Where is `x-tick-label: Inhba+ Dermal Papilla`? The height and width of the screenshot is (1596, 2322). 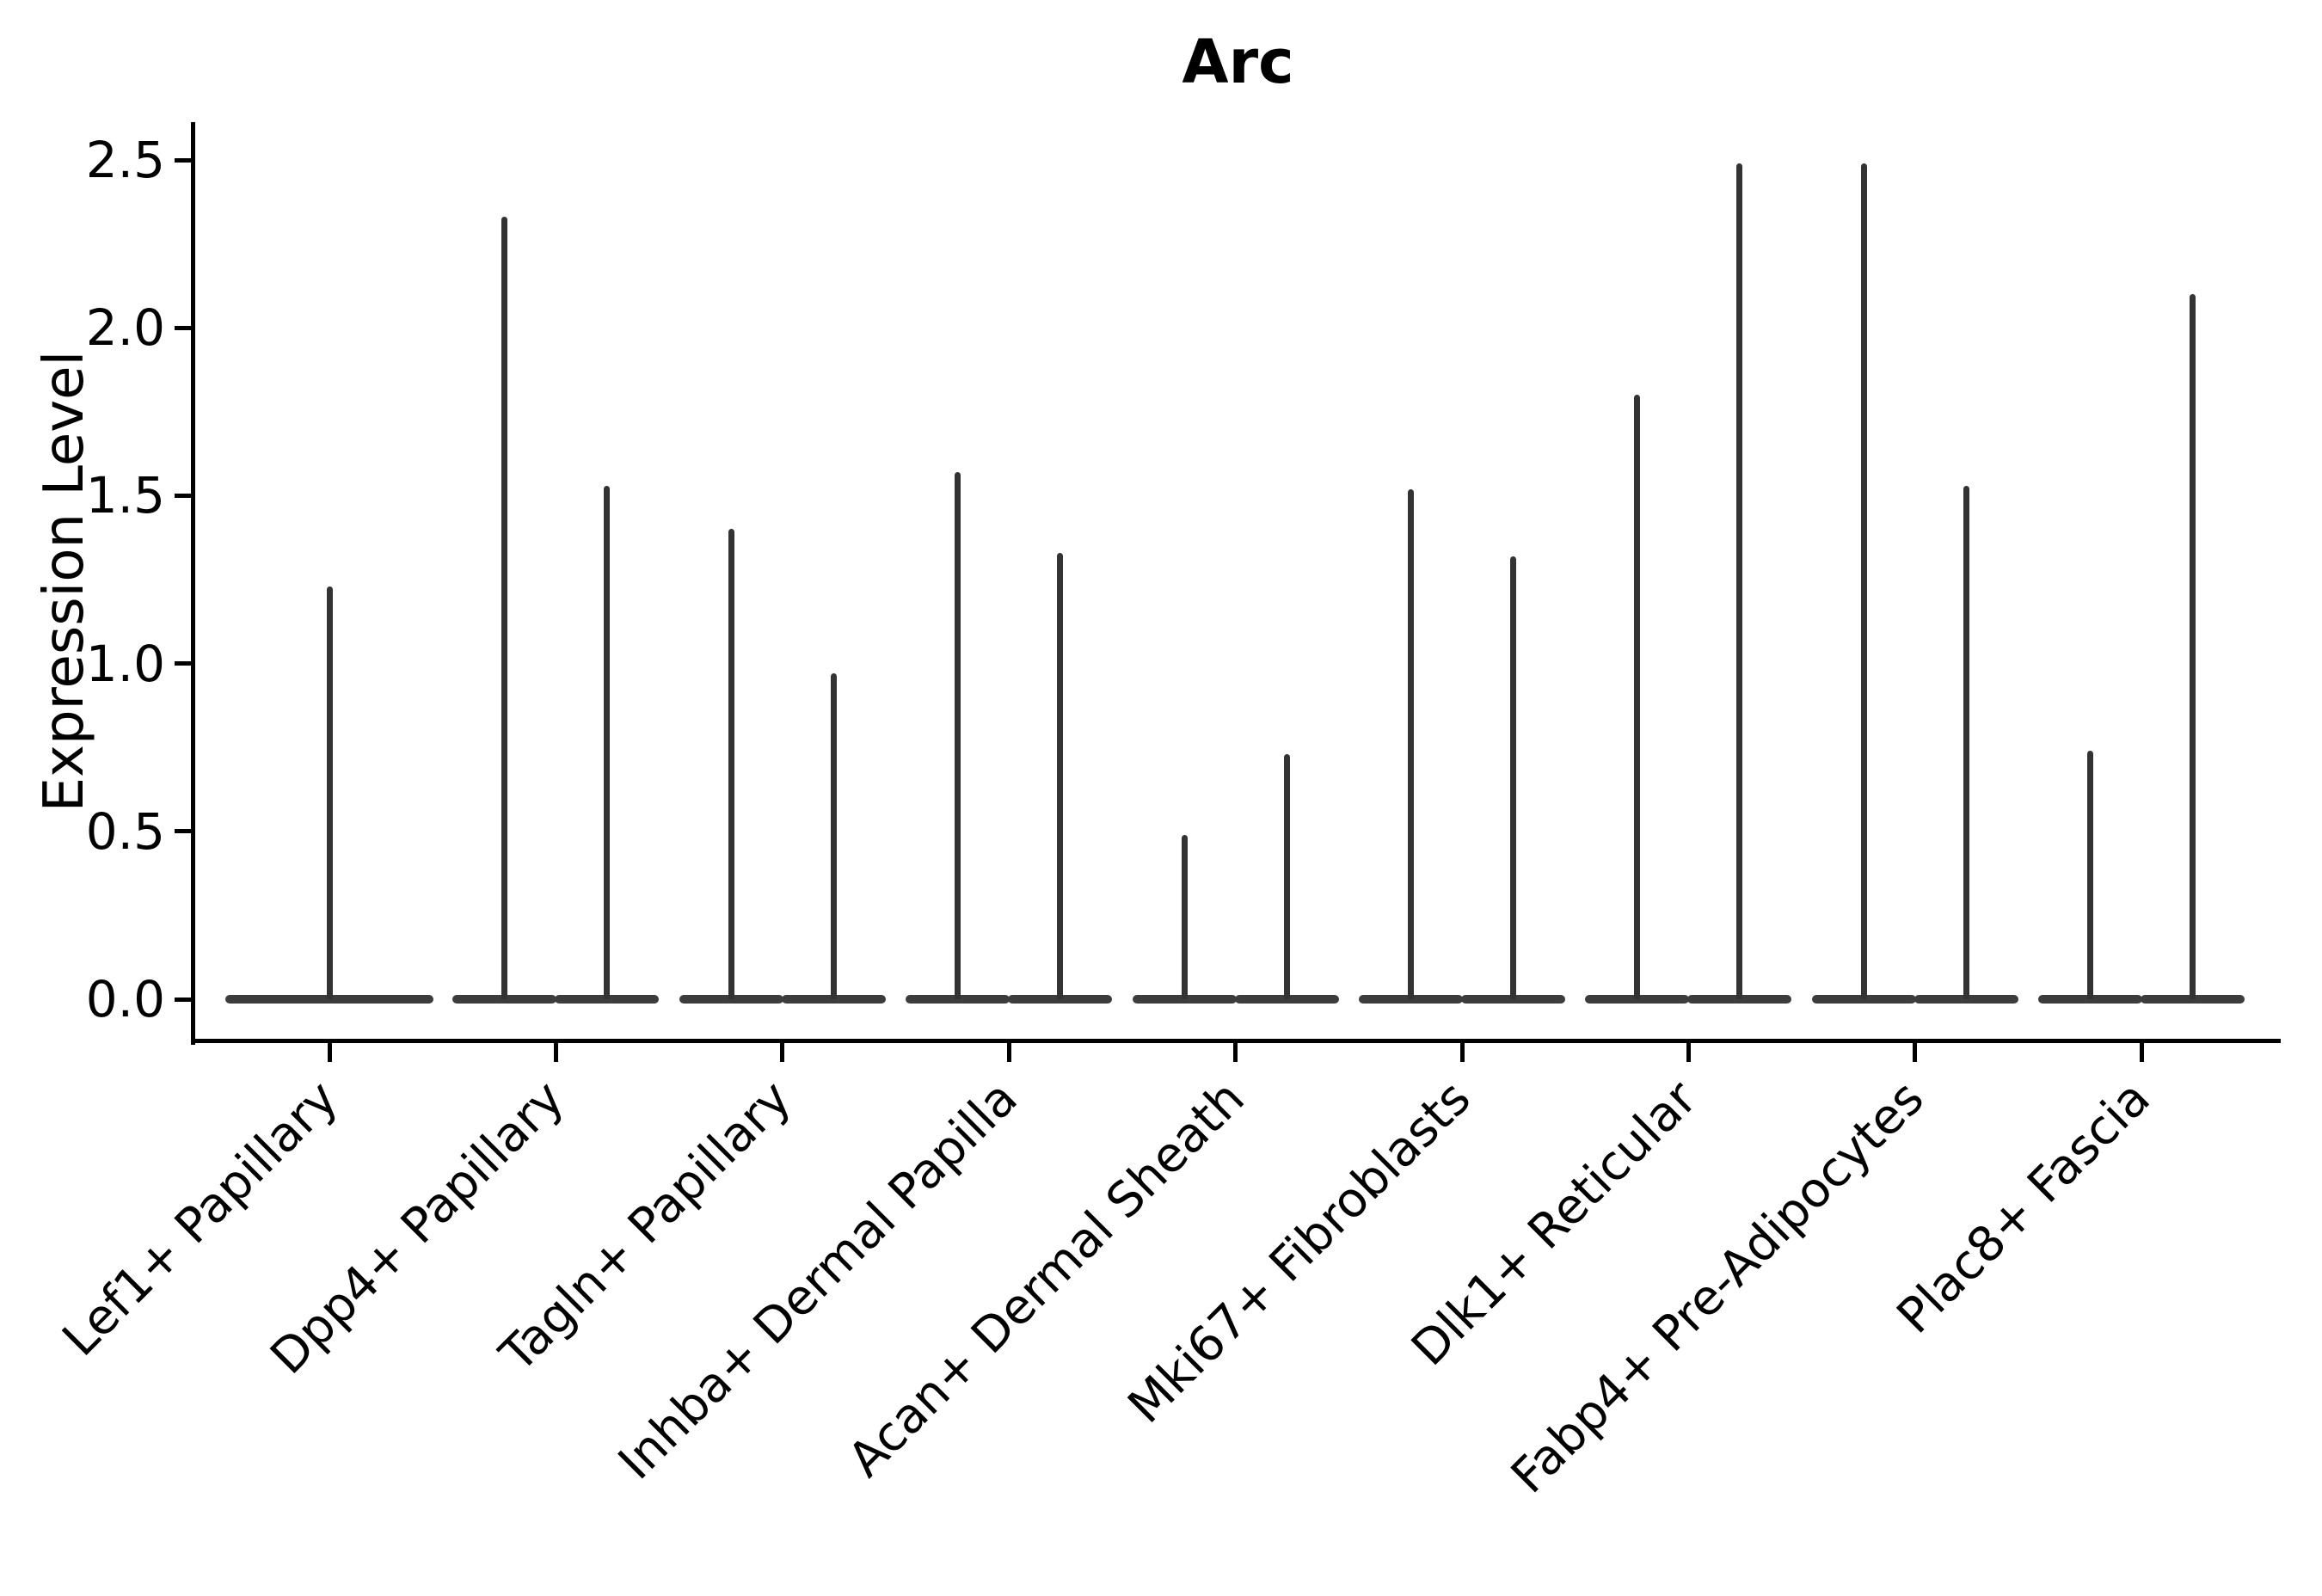
x-tick-label: Inhba+ Dermal Papilla is located at coordinates (818, 1280).